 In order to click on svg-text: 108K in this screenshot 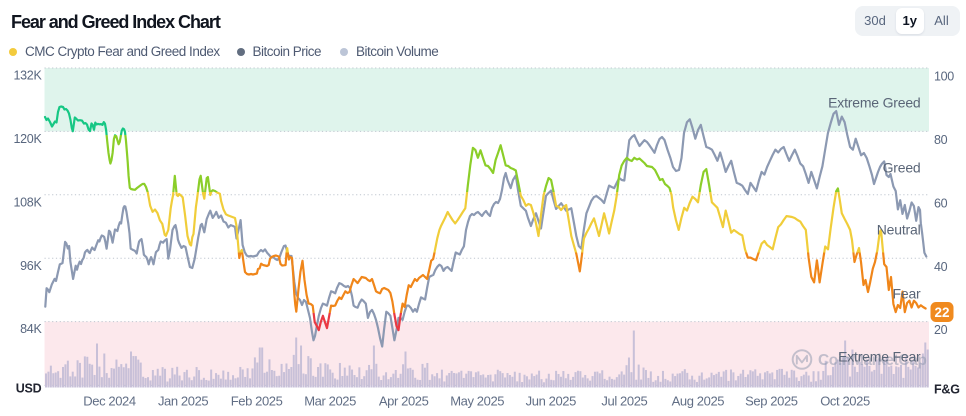, I will do `click(28, 202)`.